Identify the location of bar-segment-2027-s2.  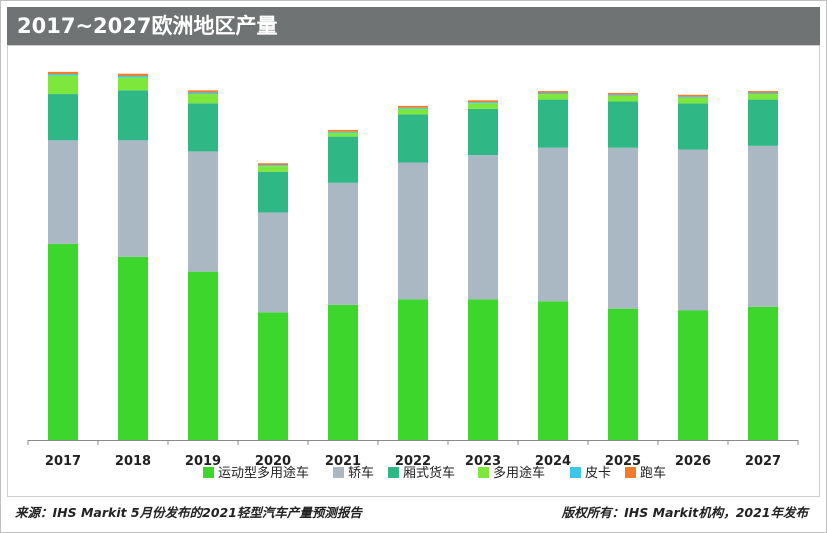
(763, 122).